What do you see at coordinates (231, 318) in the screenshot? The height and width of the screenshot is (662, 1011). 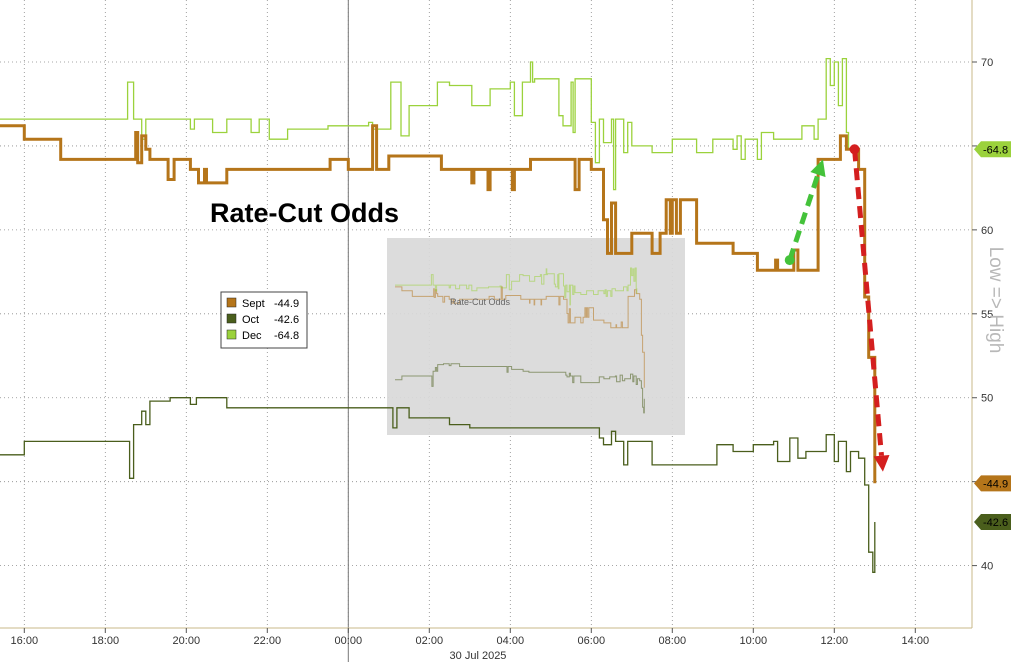 I see `legend-swatch-oct` at bounding box center [231, 318].